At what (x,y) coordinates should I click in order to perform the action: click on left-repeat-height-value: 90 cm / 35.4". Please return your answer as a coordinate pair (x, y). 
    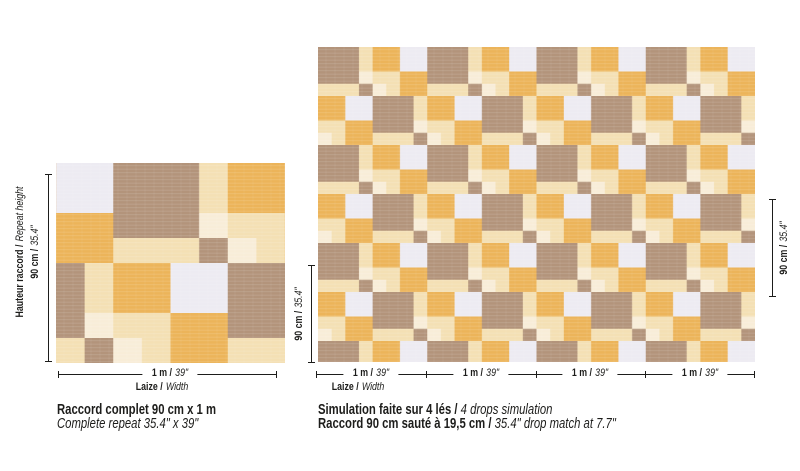
    Looking at the image, I should click on (35, 252).